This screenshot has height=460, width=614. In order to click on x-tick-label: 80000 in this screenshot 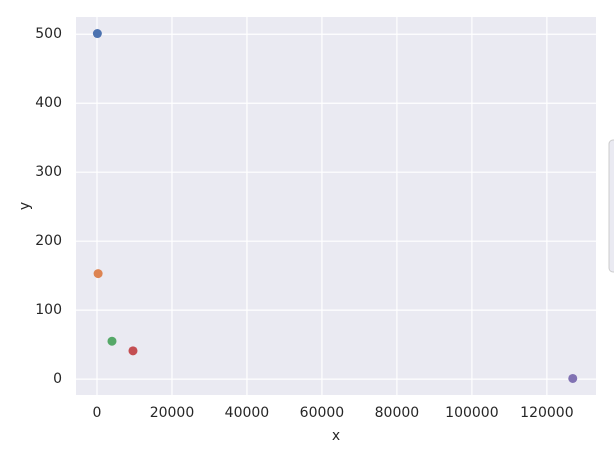, I will do `click(397, 413)`.